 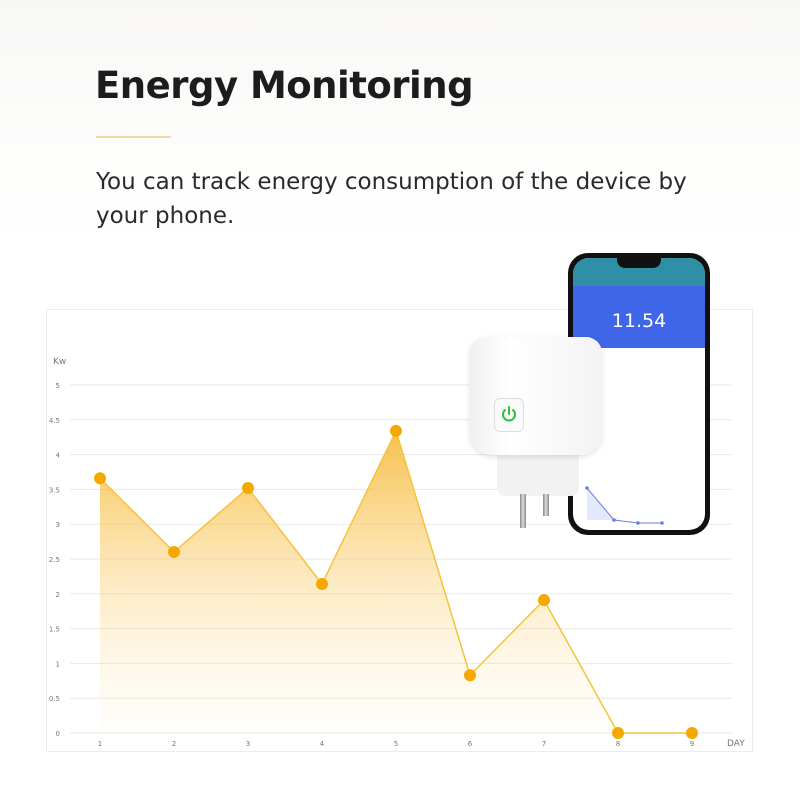 I want to click on x-tick-label: 9, so click(x=692, y=744).